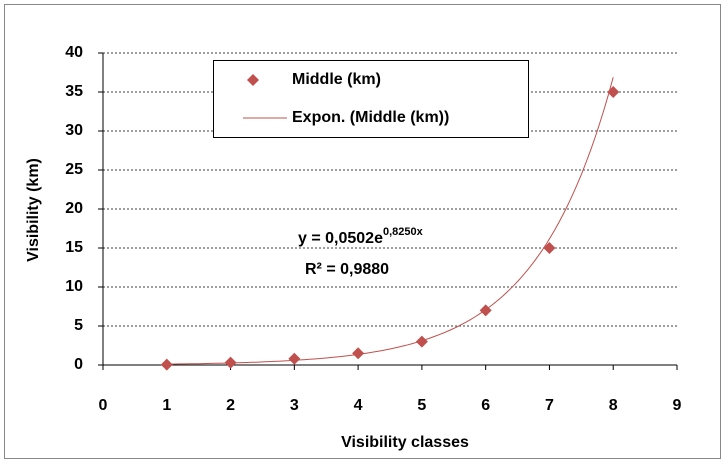 Image resolution: width=726 pixels, height=464 pixels. Describe the element at coordinates (358, 405) in the screenshot. I see `x-tick-label: 4` at that location.